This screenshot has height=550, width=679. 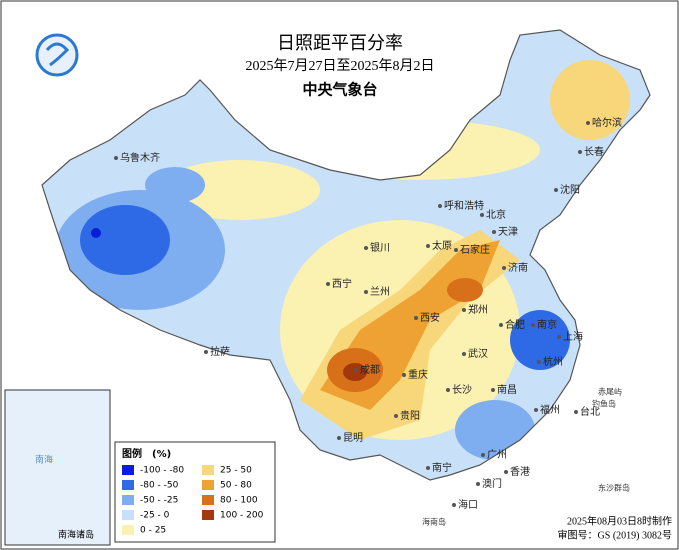 I want to click on island-label: 海南岛, so click(x=434, y=522).